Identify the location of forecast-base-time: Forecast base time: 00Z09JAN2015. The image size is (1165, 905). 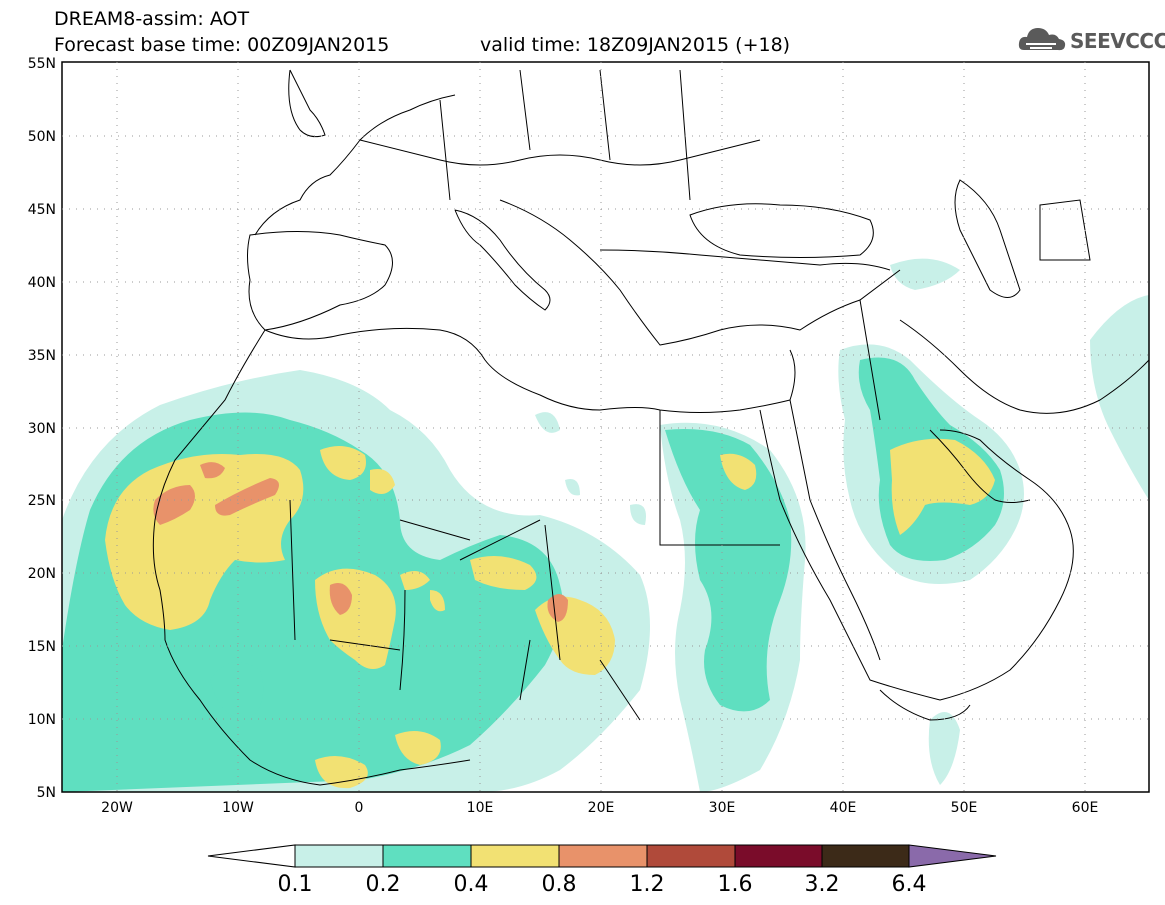
(222, 45).